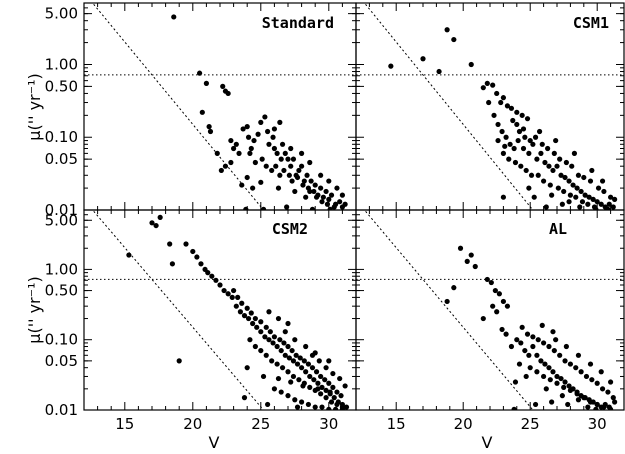 The image size is (625, 454). What do you see at coordinates (214, 442) in the screenshot?
I see `x-axis-title-left: V` at bounding box center [214, 442].